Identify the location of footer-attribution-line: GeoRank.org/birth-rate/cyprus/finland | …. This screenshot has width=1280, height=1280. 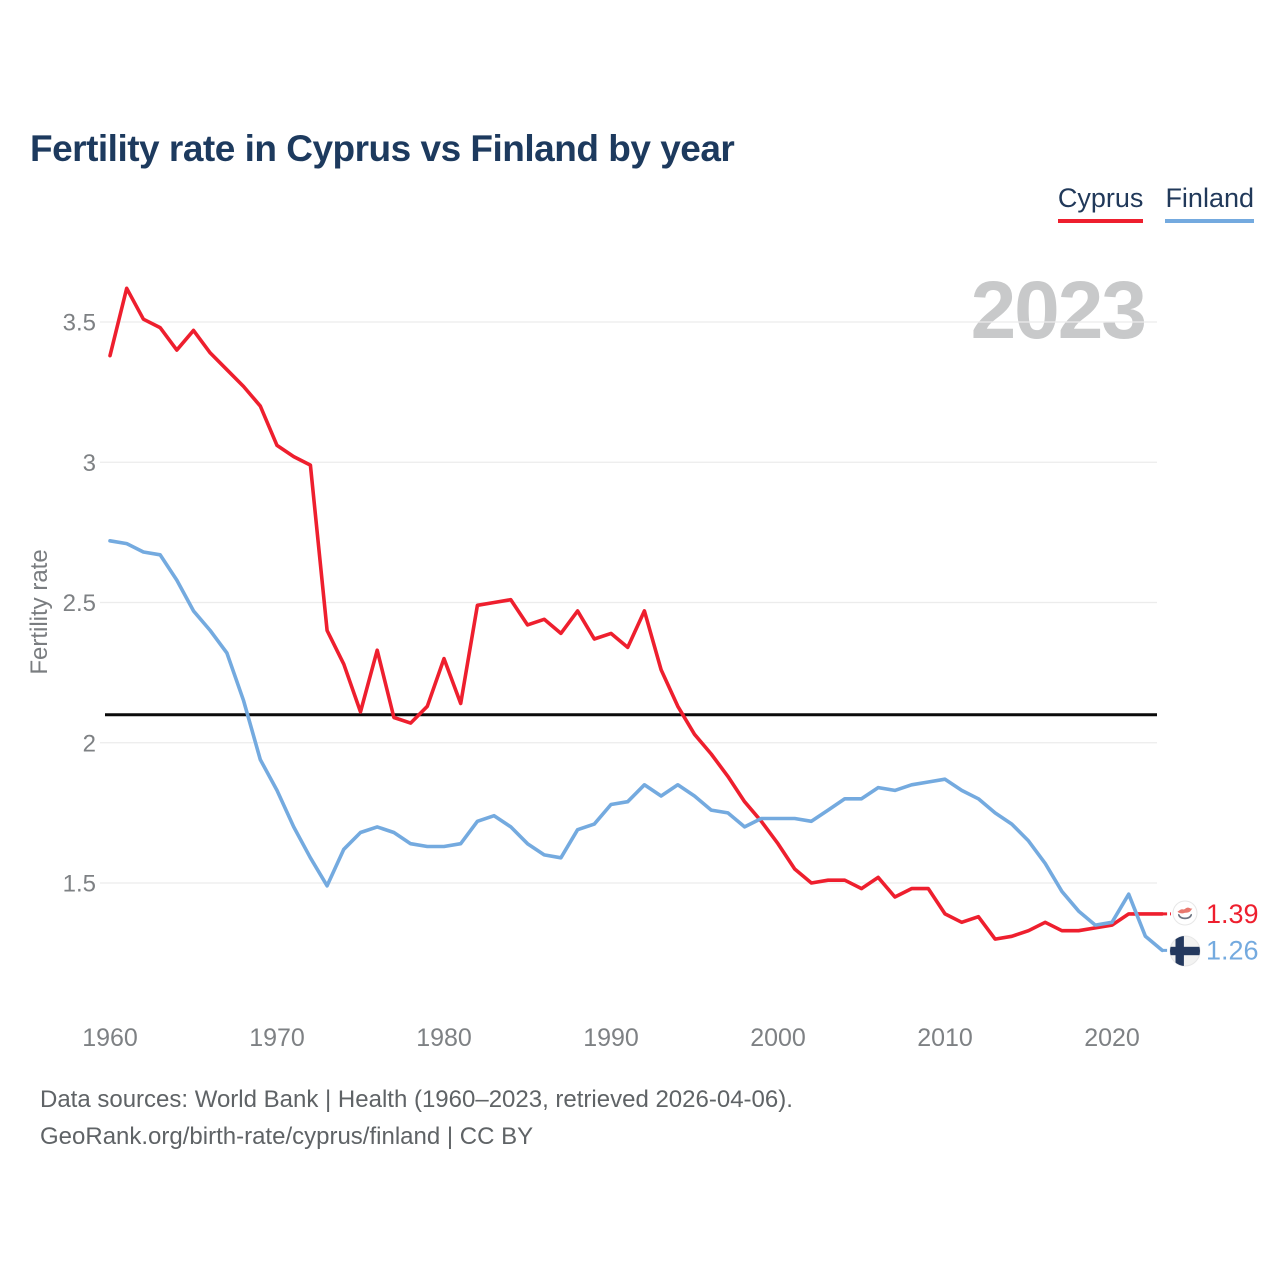
(287, 1136).